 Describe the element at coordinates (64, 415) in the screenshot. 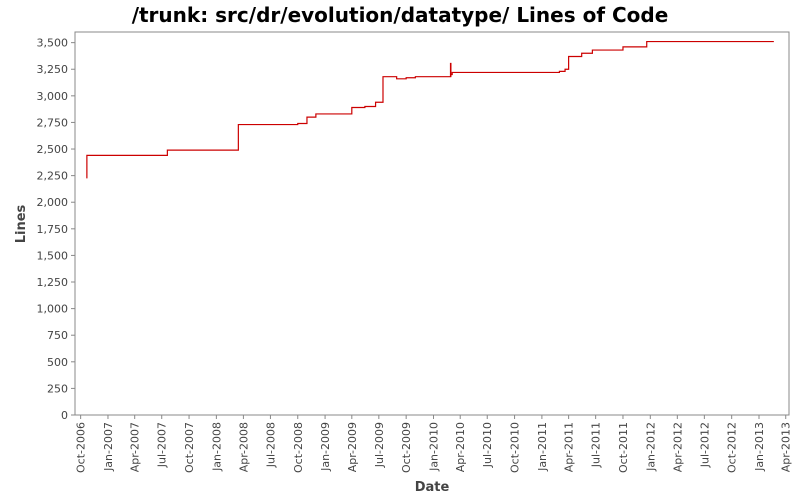

I see `y-tick-label: 0` at that location.